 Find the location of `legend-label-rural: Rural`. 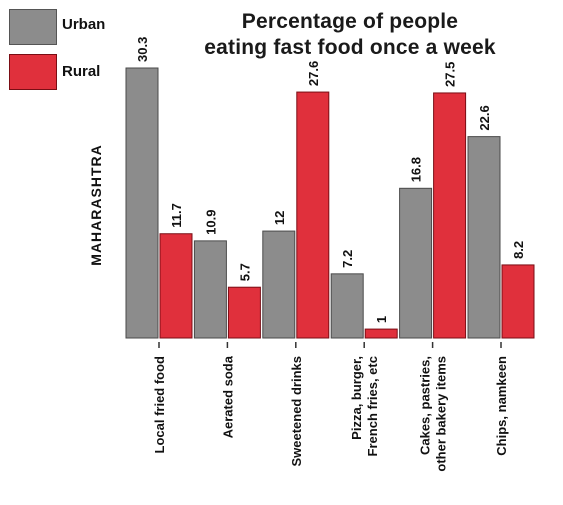

legend-label-rural: Rural is located at coordinates (81, 71).